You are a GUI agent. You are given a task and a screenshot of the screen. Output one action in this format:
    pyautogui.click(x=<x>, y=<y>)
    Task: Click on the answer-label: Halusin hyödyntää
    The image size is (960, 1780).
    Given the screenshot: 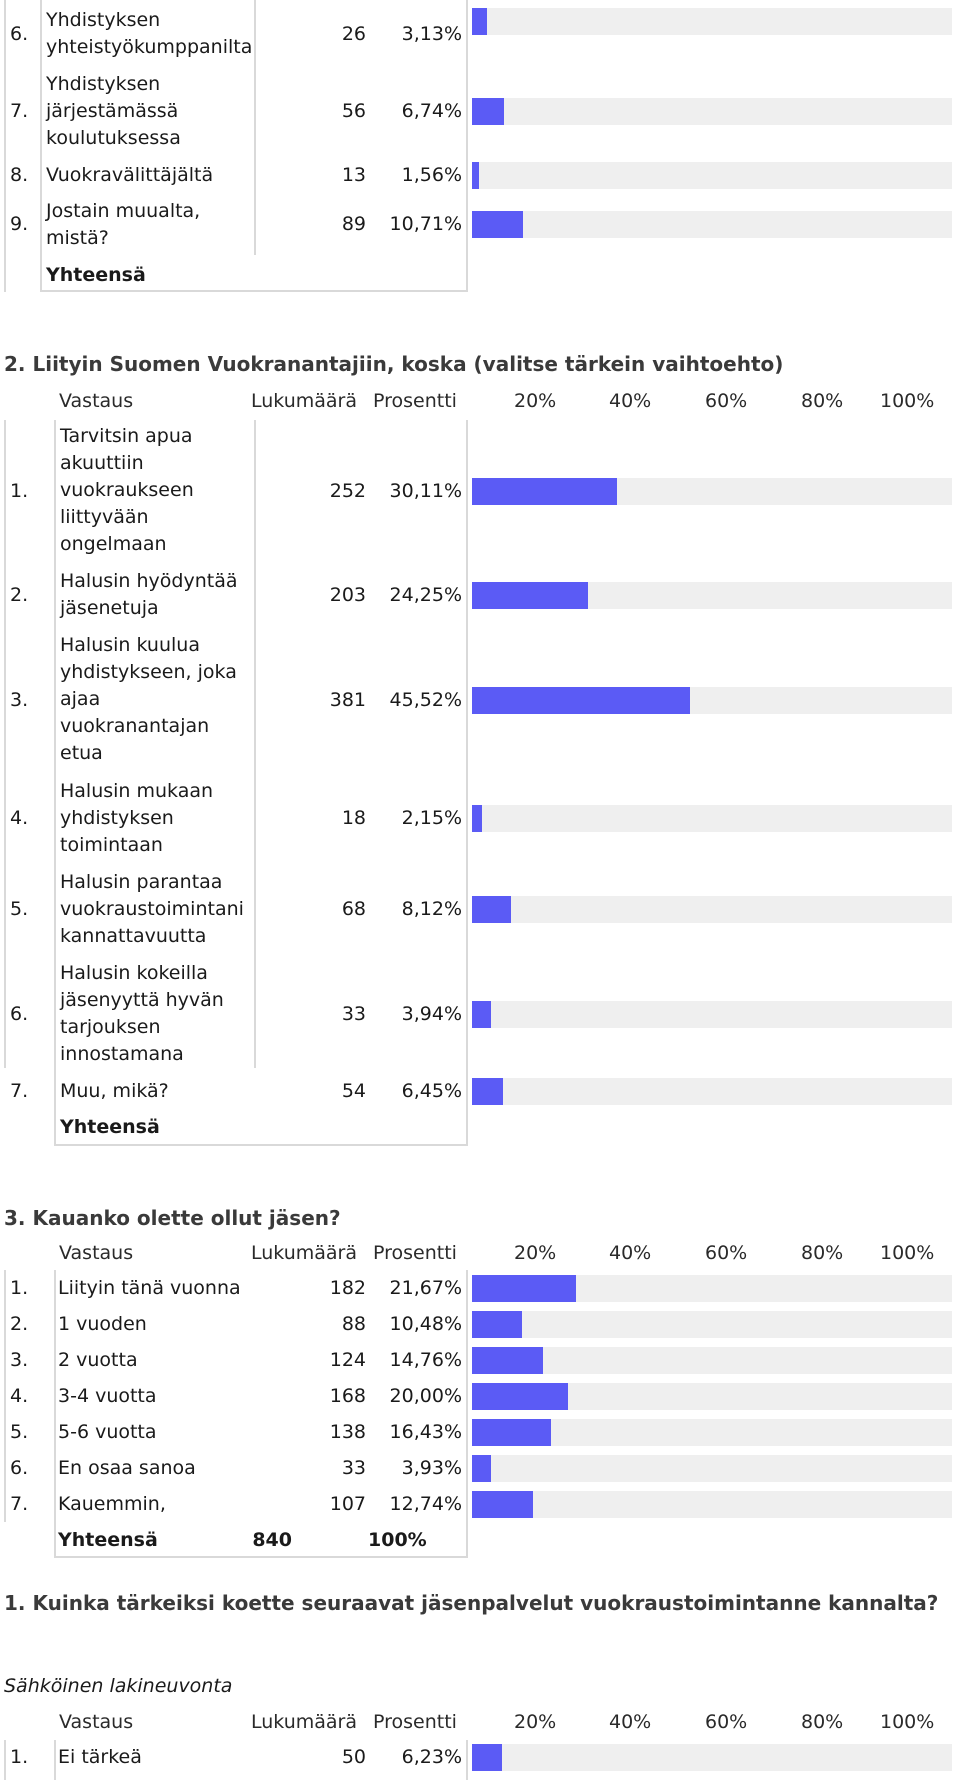 What is the action you would take?
    pyautogui.click(x=149, y=581)
    